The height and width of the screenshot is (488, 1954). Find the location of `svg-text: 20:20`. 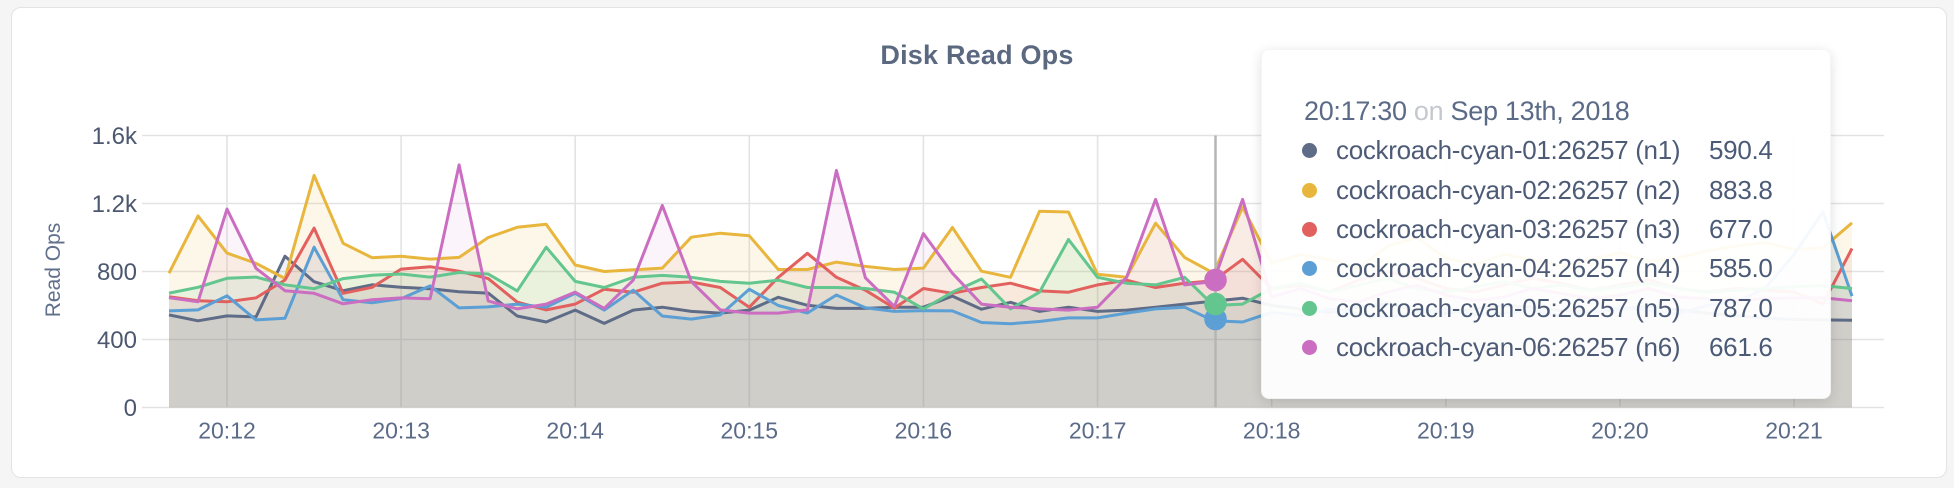

svg-text: 20:20 is located at coordinates (1620, 431).